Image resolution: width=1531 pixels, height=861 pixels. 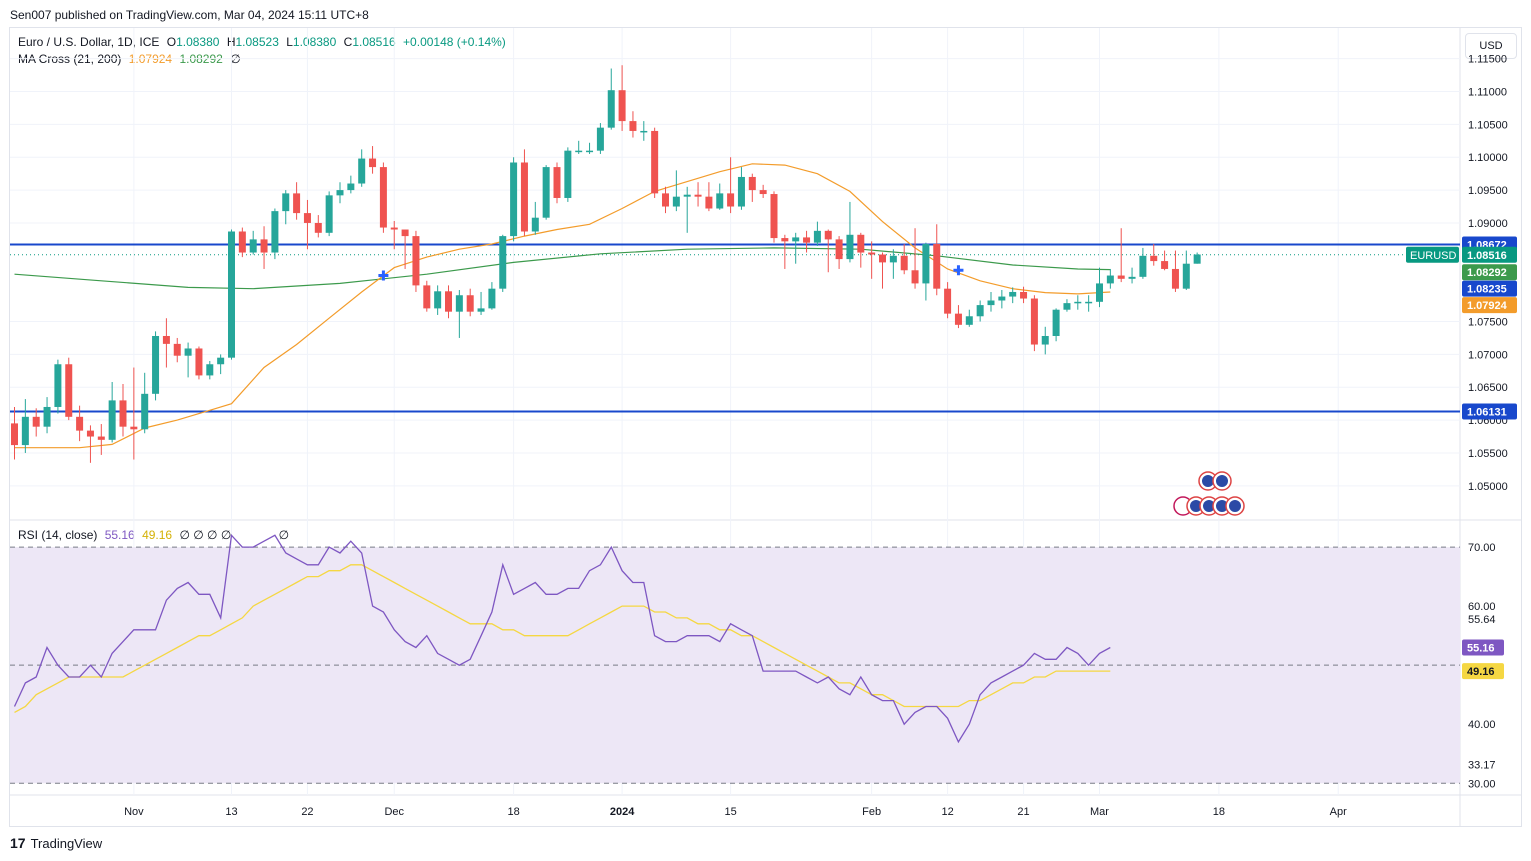 What do you see at coordinates (1482, 607) in the screenshot?
I see `rsi-tick-label: 60.00` at bounding box center [1482, 607].